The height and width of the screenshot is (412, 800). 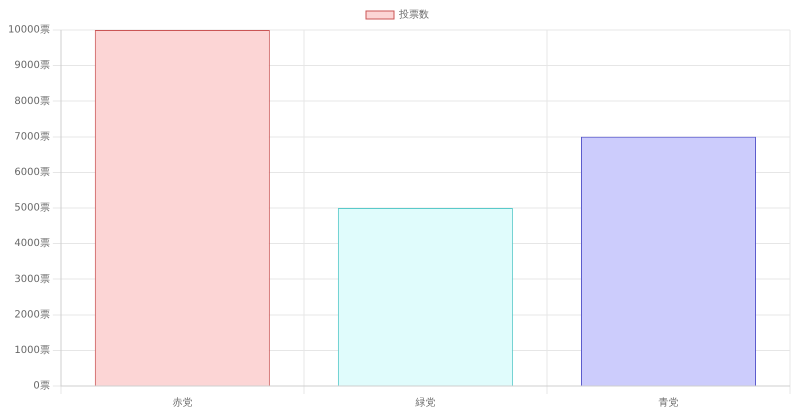 What do you see at coordinates (413, 14) in the screenshot?
I see `legend-label: 投票数` at bounding box center [413, 14].